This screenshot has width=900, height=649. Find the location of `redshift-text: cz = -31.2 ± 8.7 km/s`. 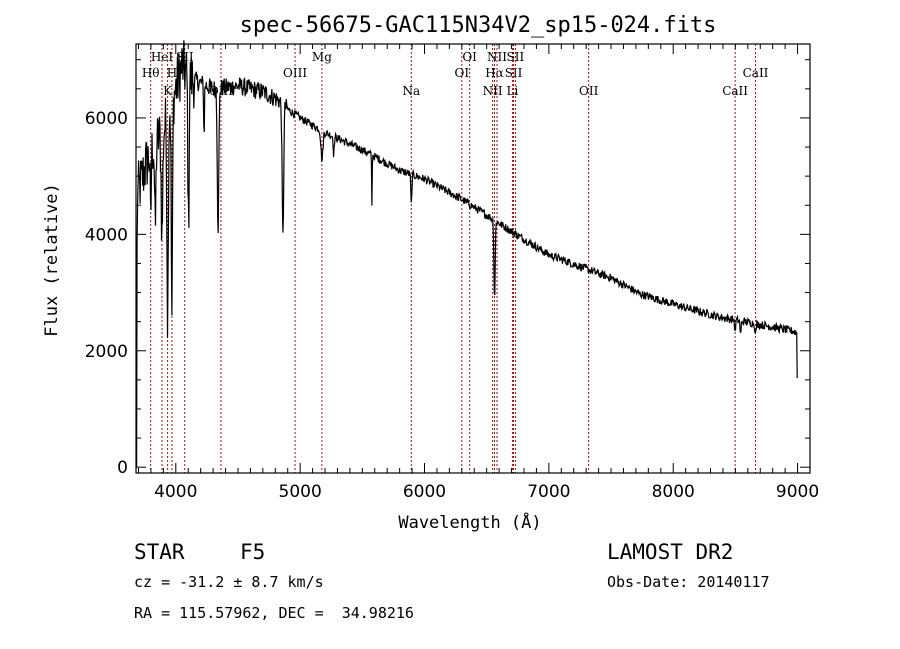

redshift-text: cz = -31.2 ± 8.7 km/s is located at coordinates (229, 582).